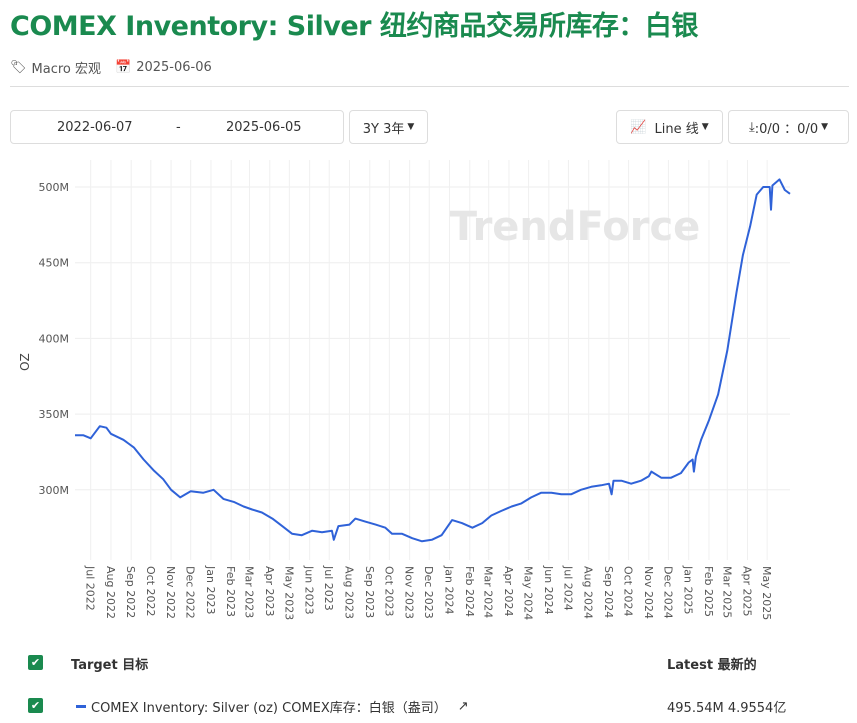 The width and height of the screenshot is (857, 723). What do you see at coordinates (488, 592) in the screenshot?
I see `x-tick-label: Mar 2024` at bounding box center [488, 592].